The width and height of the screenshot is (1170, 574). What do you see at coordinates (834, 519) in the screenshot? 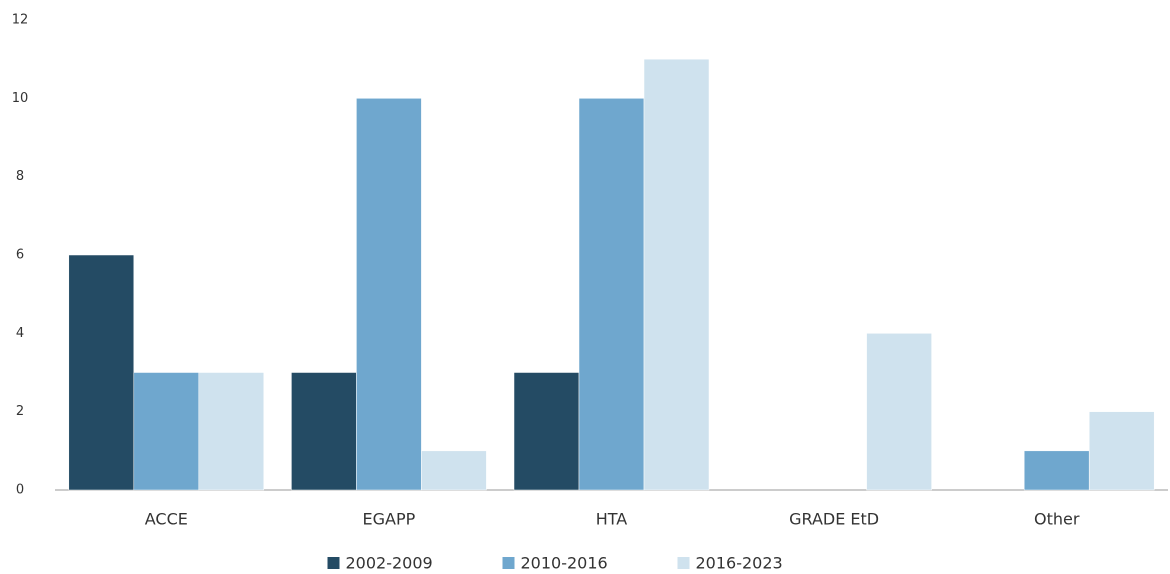
I see `x-tick-label: GRADE EtD` at bounding box center [834, 519].